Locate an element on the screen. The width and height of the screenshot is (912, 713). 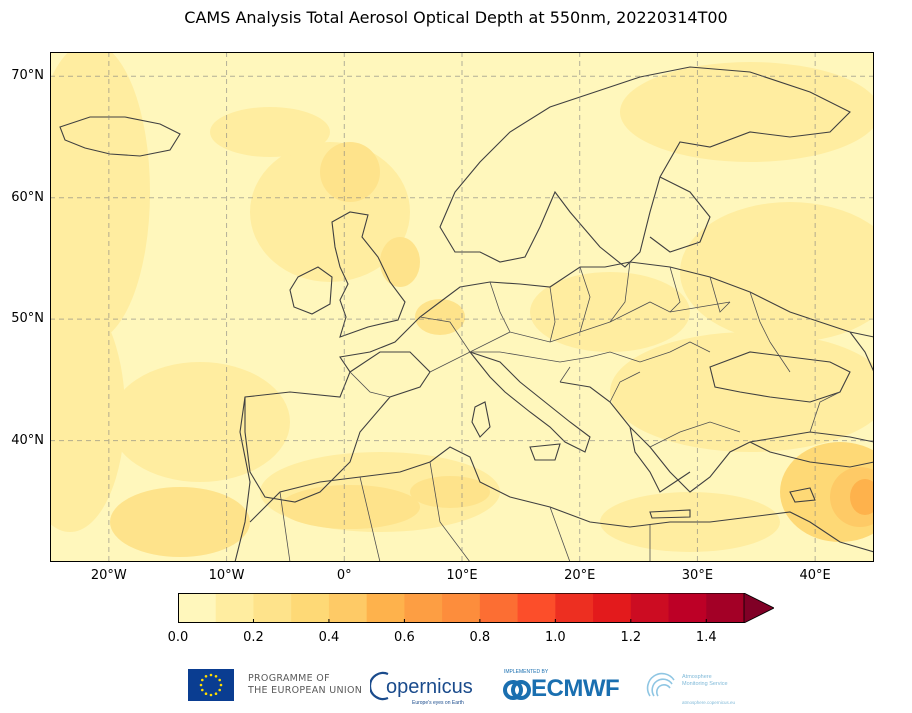
ecmwf-icon is located at coordinates (517, 690).